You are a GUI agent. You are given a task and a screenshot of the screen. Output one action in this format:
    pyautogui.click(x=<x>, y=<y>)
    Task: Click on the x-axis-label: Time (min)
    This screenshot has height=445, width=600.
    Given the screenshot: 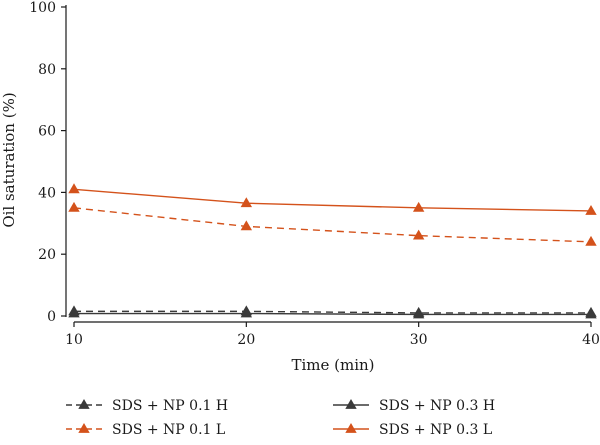 What is the action you would take?
    pyautogui.click(x=332, y=365)
    